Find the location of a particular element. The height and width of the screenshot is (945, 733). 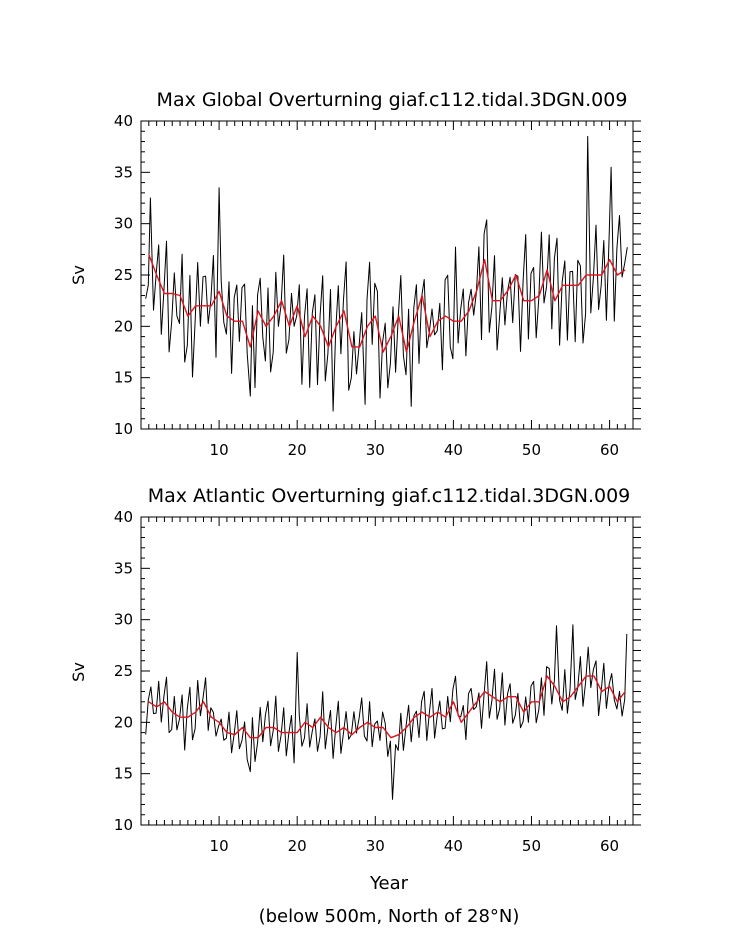

global-y-tick-label: 25 is located at coordinates (123, 275).